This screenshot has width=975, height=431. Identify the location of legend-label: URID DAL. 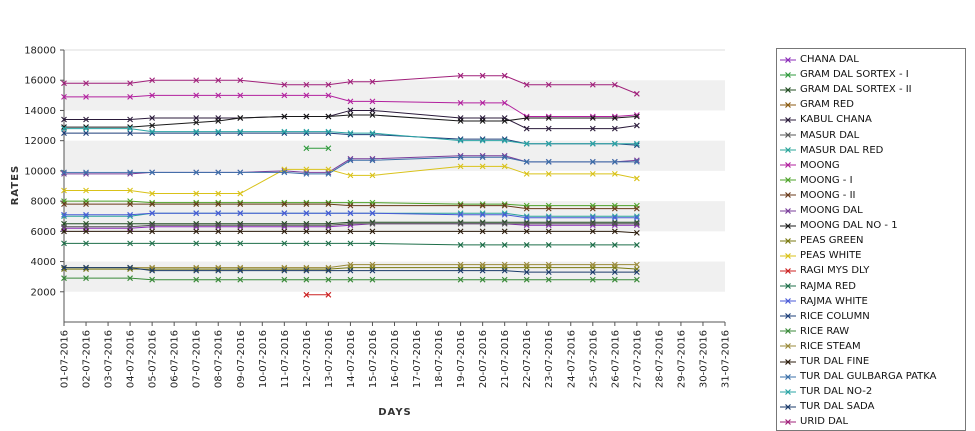
(824, 422).